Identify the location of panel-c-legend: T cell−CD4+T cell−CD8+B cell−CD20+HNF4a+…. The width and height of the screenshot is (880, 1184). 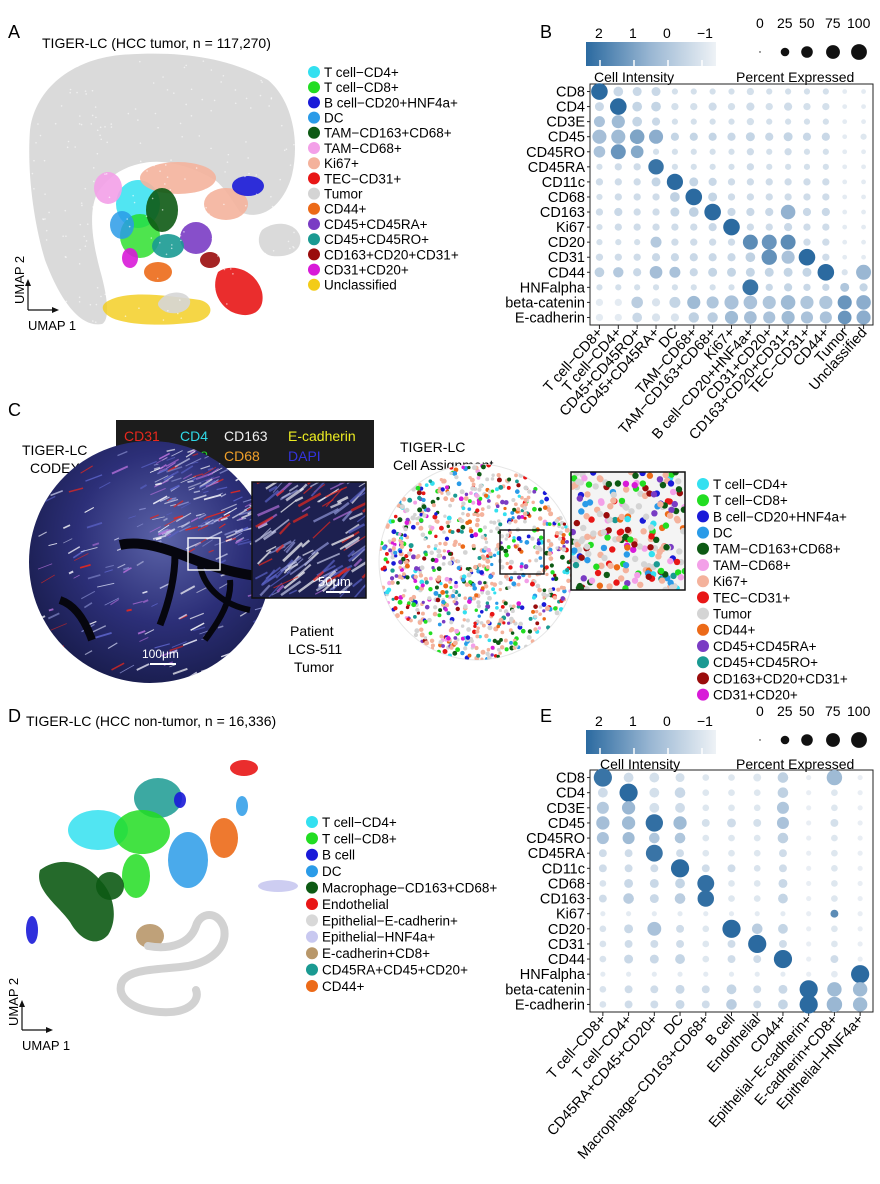
(772, 589).